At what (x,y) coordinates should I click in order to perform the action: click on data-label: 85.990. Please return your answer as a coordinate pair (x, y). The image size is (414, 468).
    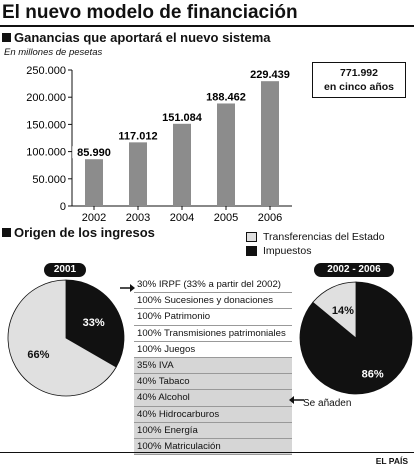
    Looking at the image, I should click on (94, 153).